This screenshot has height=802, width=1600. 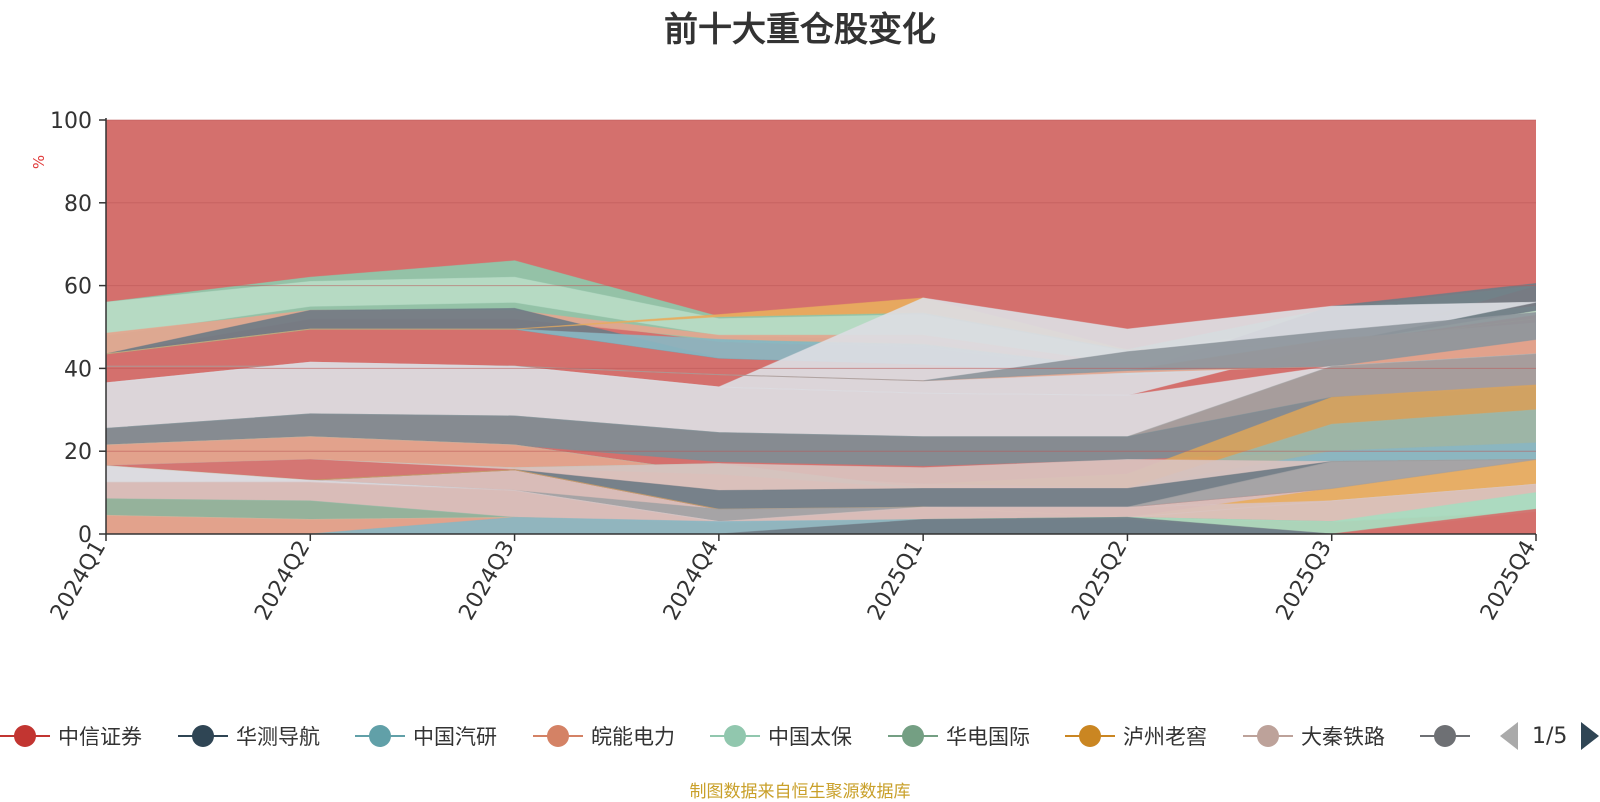 I want to click on x-tick-label: 2024Q1, so click(x=78, y=581).